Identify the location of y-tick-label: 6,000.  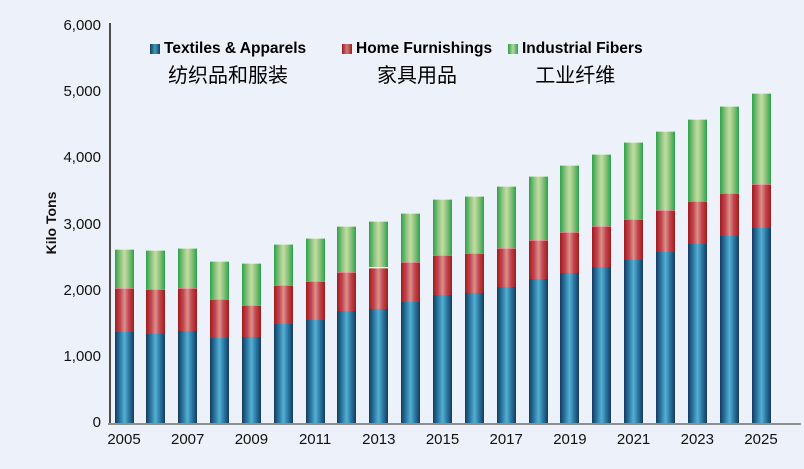
(82, 25).